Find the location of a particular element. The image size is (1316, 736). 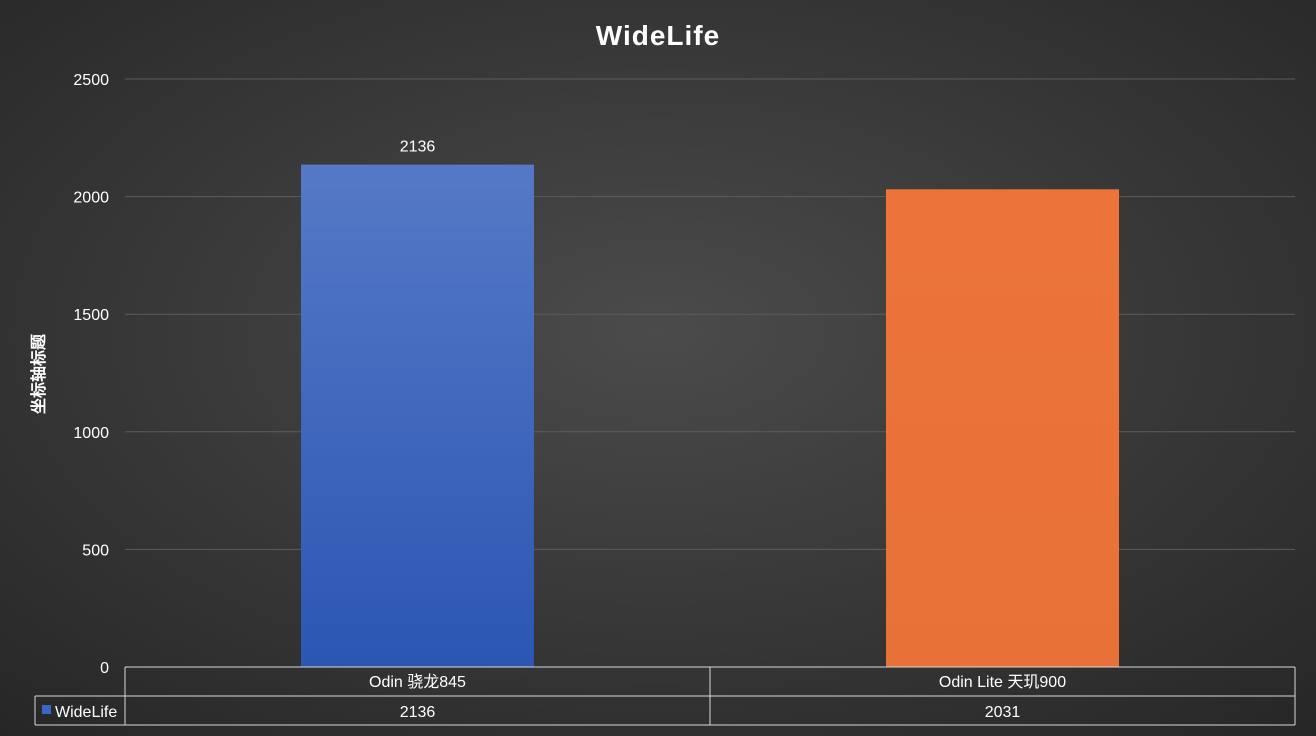

data-label: 2136 is located at coordinates (418, 147).